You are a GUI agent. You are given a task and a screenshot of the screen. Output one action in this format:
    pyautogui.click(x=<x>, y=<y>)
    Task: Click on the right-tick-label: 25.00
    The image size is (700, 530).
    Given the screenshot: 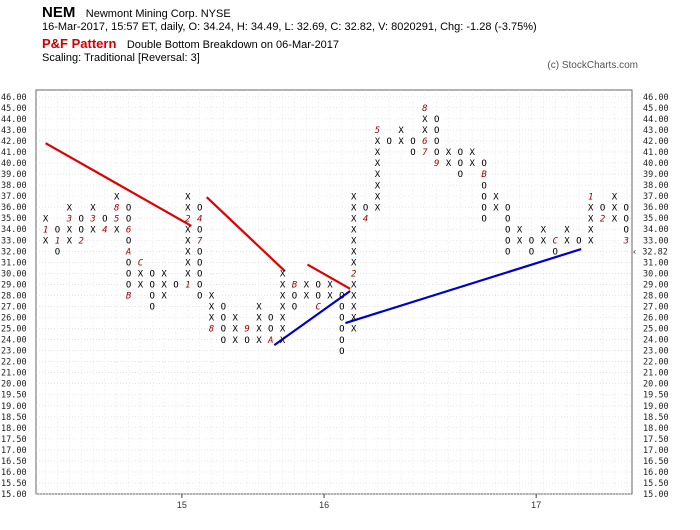 What is the action you would take?
    pyautogui.click(x=656, y=330)
    